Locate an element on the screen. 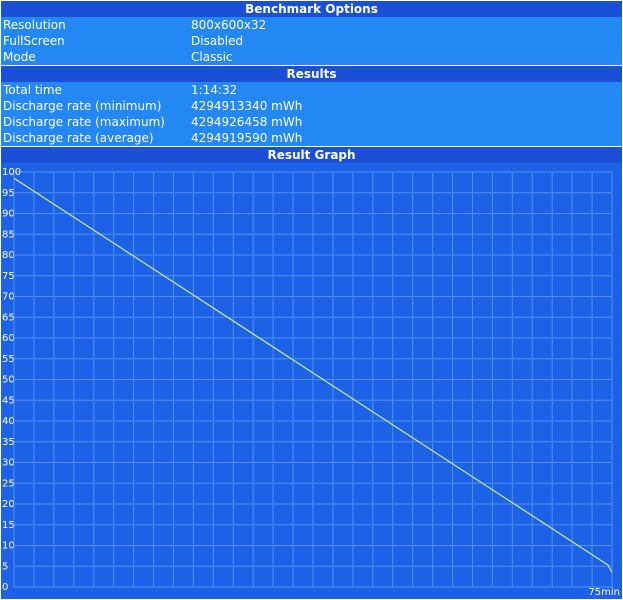 The width and height of the screenshot is (623, 600). y-tick-label: 30 is located at coordinates (8, 463).